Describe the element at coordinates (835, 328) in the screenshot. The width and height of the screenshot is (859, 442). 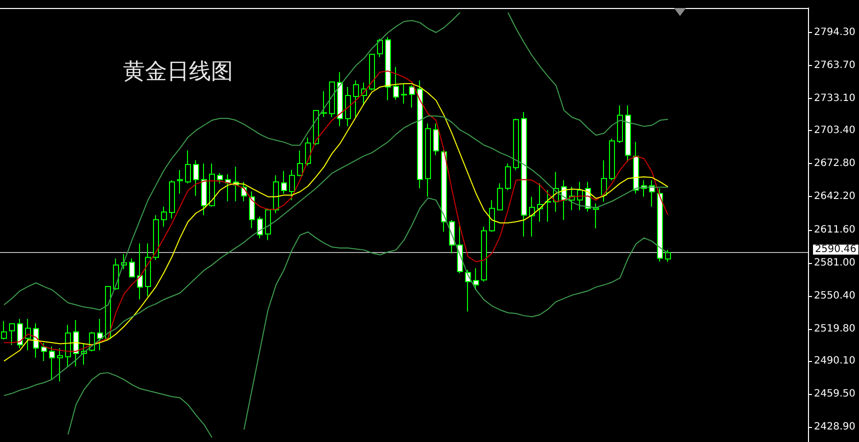
I see `y-tick-label: 2519.80` at that location.